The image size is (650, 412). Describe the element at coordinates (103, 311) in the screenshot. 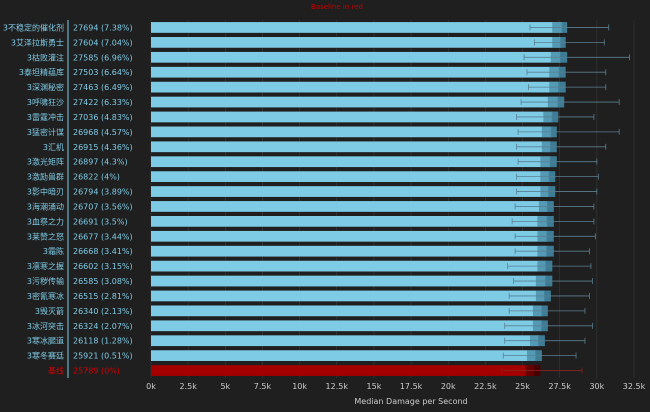

I see `bar-value-label: 26340 (2.13%)` at that location.